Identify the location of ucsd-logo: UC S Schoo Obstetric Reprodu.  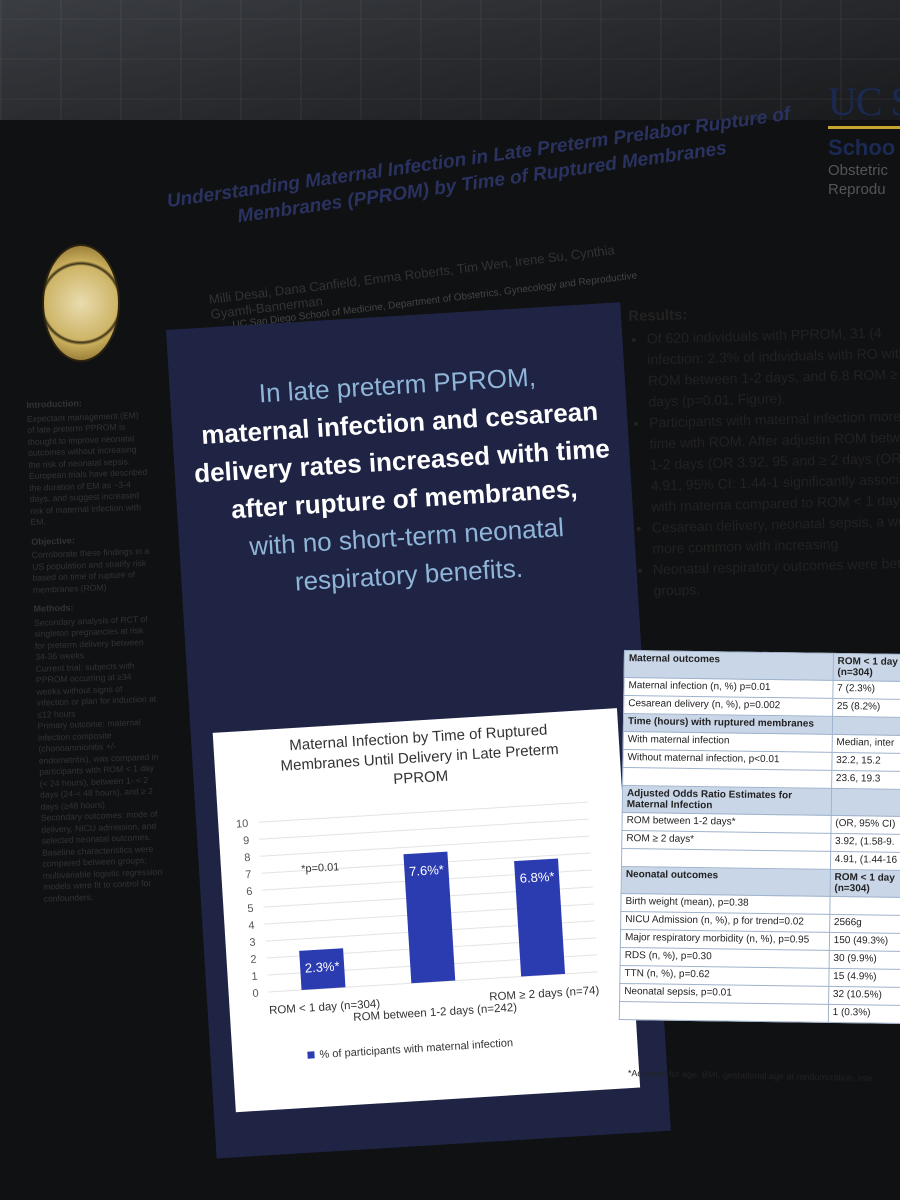
(864, 139).